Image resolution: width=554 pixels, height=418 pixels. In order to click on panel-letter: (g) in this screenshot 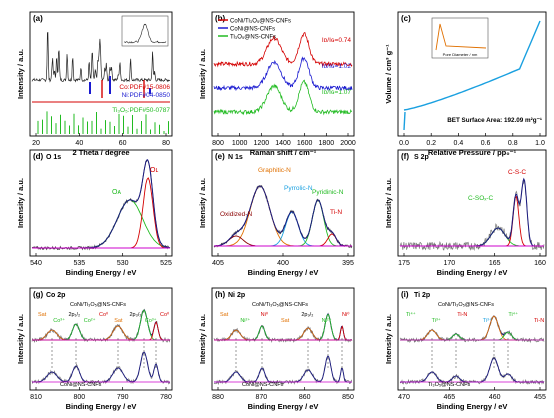, I will do `click(38, 294)`.